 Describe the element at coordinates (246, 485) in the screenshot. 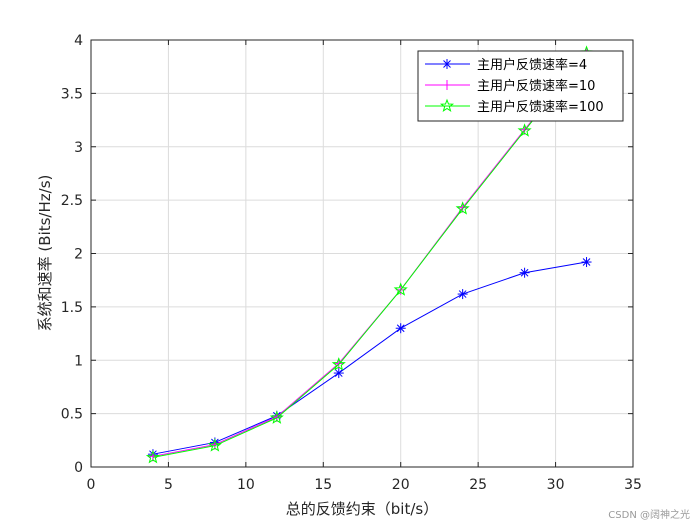

I see `x-tick-label: 10` at that location.